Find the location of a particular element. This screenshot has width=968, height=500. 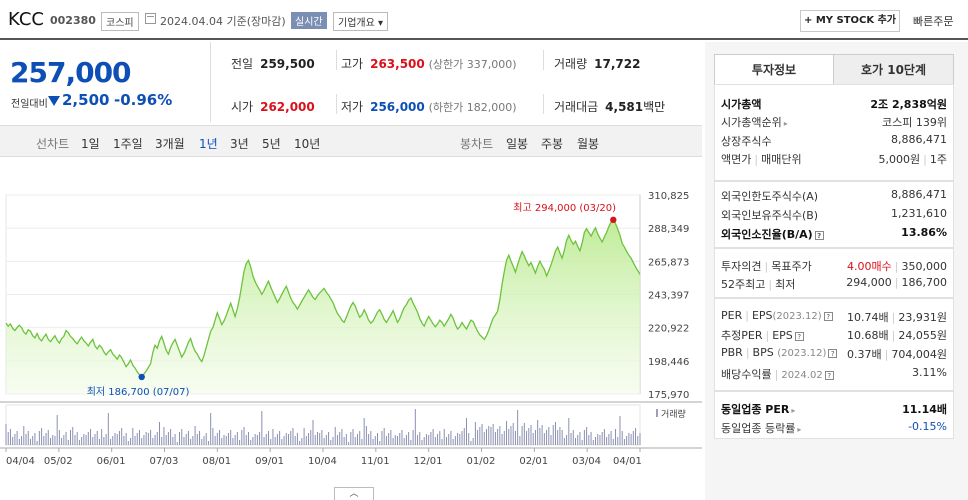

y-tick-label: 198,446 is located at coordinates (668, 362).